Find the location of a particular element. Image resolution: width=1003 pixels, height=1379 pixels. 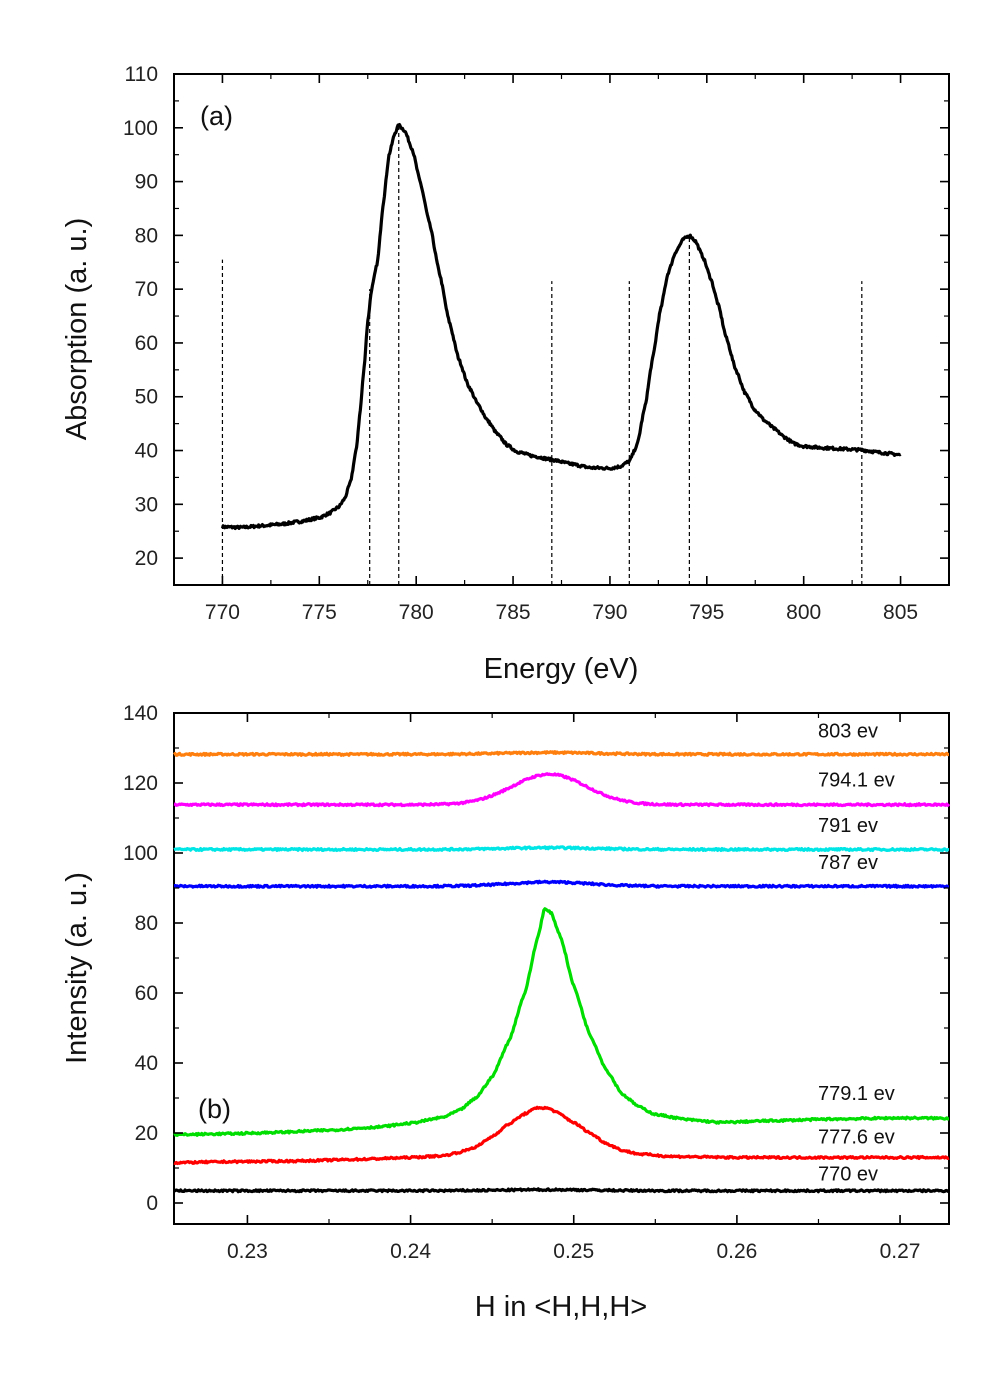

panel-a-y-tick-label: 100 is located at coordinates (140, 128).